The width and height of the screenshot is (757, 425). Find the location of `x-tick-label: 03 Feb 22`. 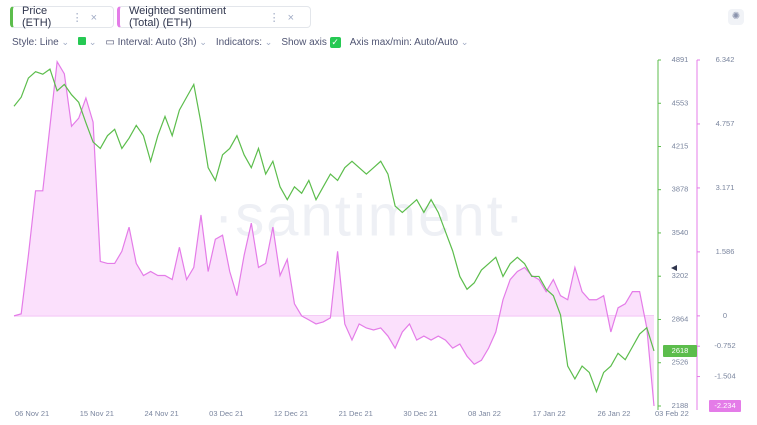

x-tick-label: 03 Feb 22 is located at coordinates (672, 413).